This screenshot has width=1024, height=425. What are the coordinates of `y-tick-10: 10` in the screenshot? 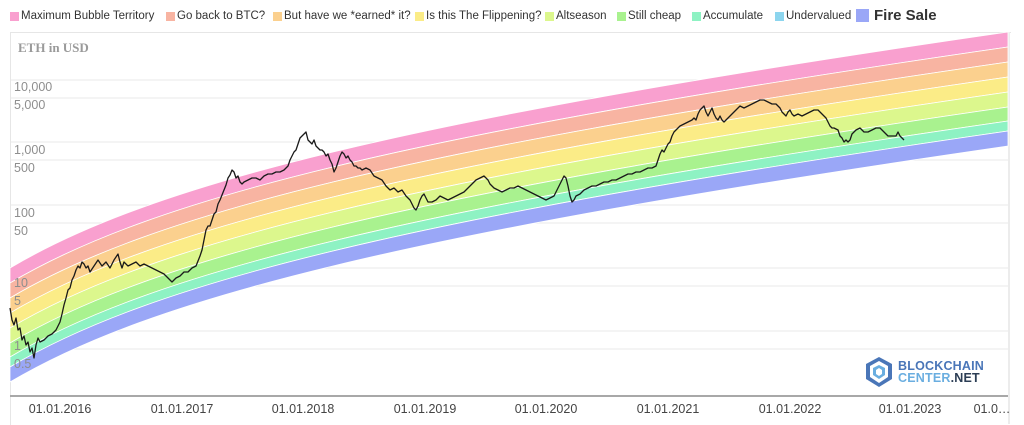 It's located at (21, 283).